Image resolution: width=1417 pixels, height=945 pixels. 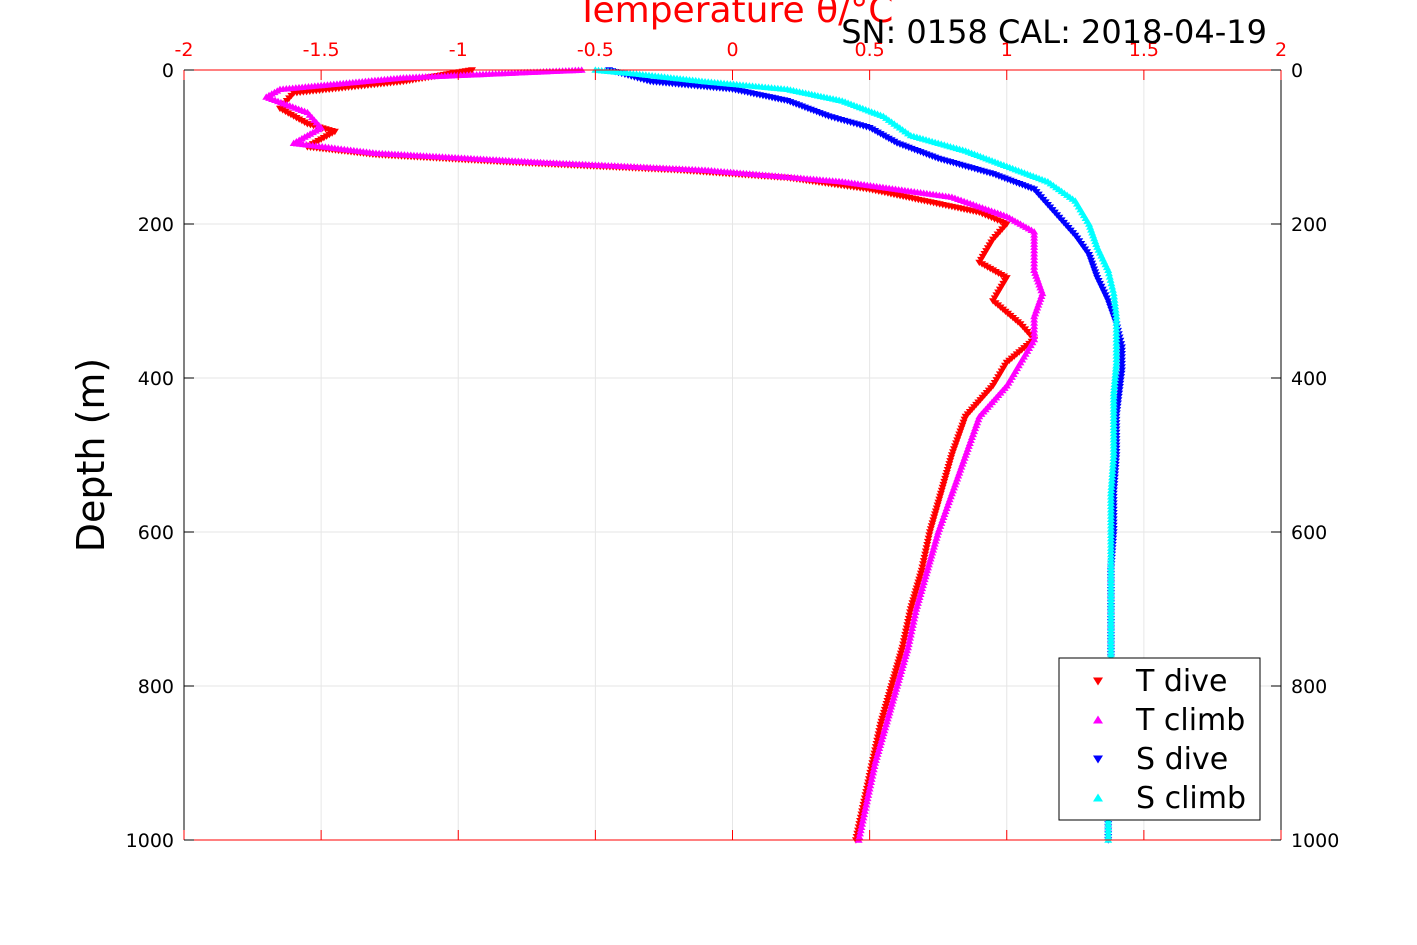 I want to click on x-tick-label: 1, so click(x=1007, y=50).